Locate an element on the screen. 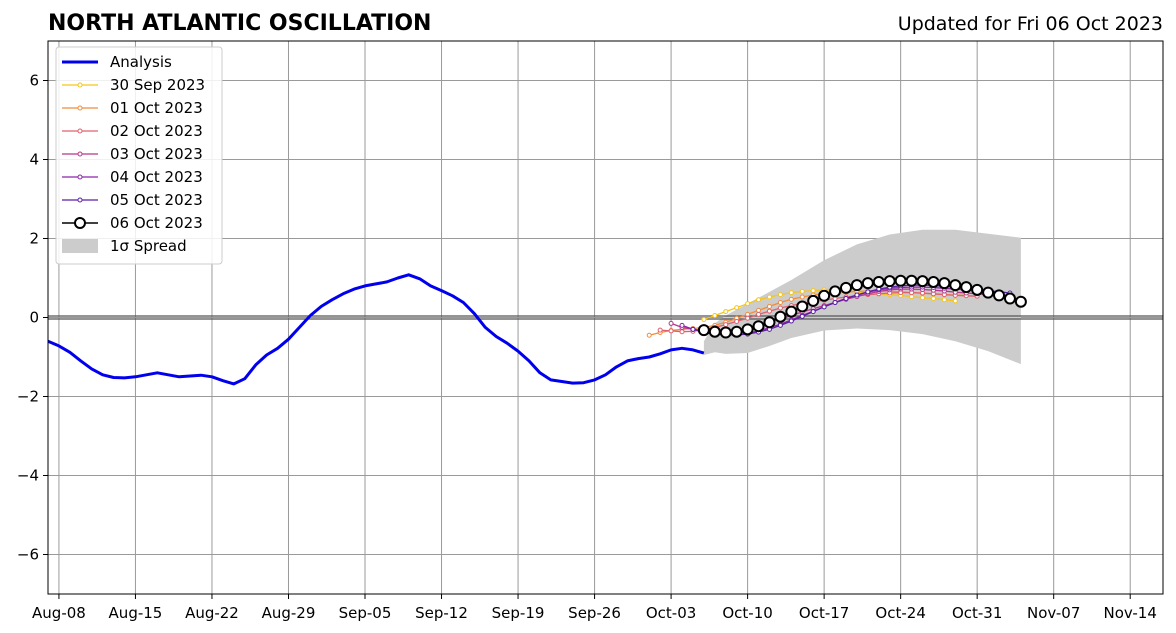  x-tick-label: Sep-26 is located at coordinates (594, 613).